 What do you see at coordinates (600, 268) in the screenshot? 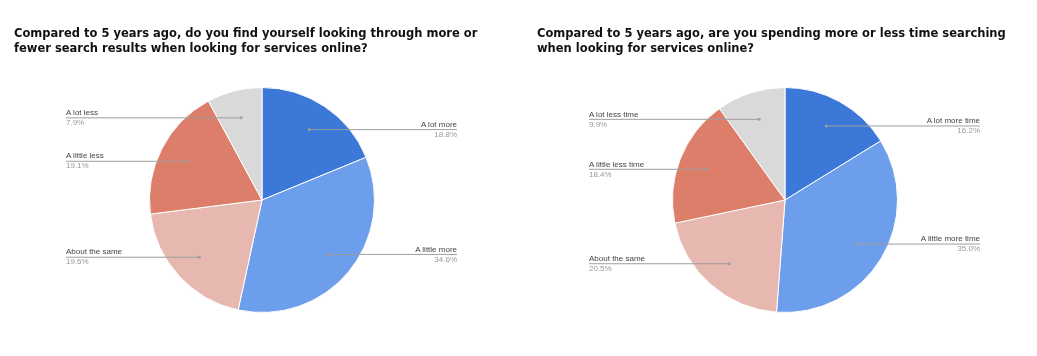
I see `data-label: 20.5%` at bounding box center [600, 268].